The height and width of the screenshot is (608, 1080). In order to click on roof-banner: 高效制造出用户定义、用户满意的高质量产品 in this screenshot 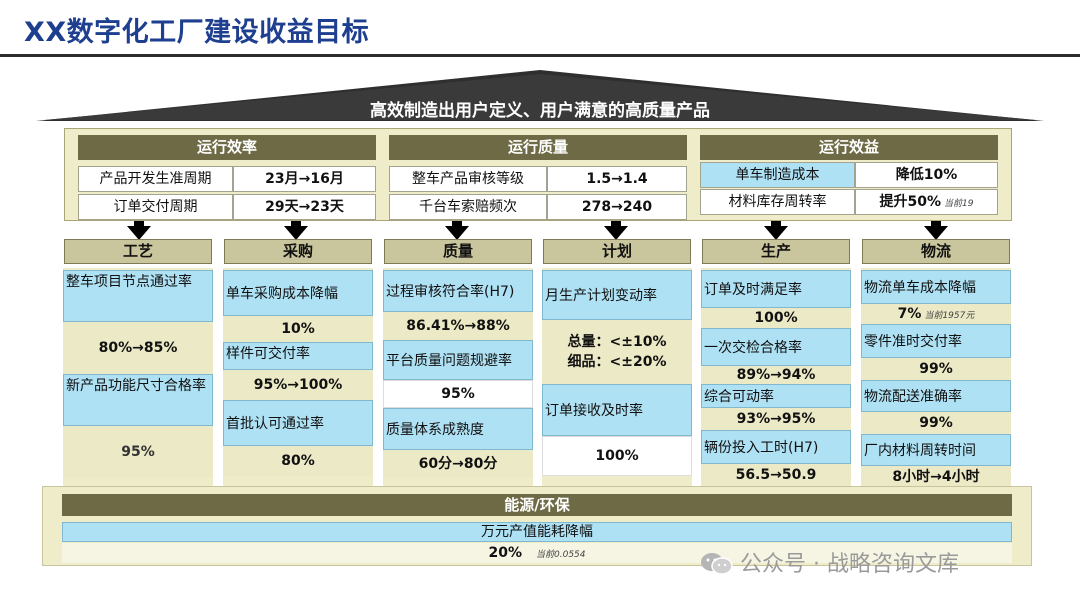, I will do `click(540, 111)`.